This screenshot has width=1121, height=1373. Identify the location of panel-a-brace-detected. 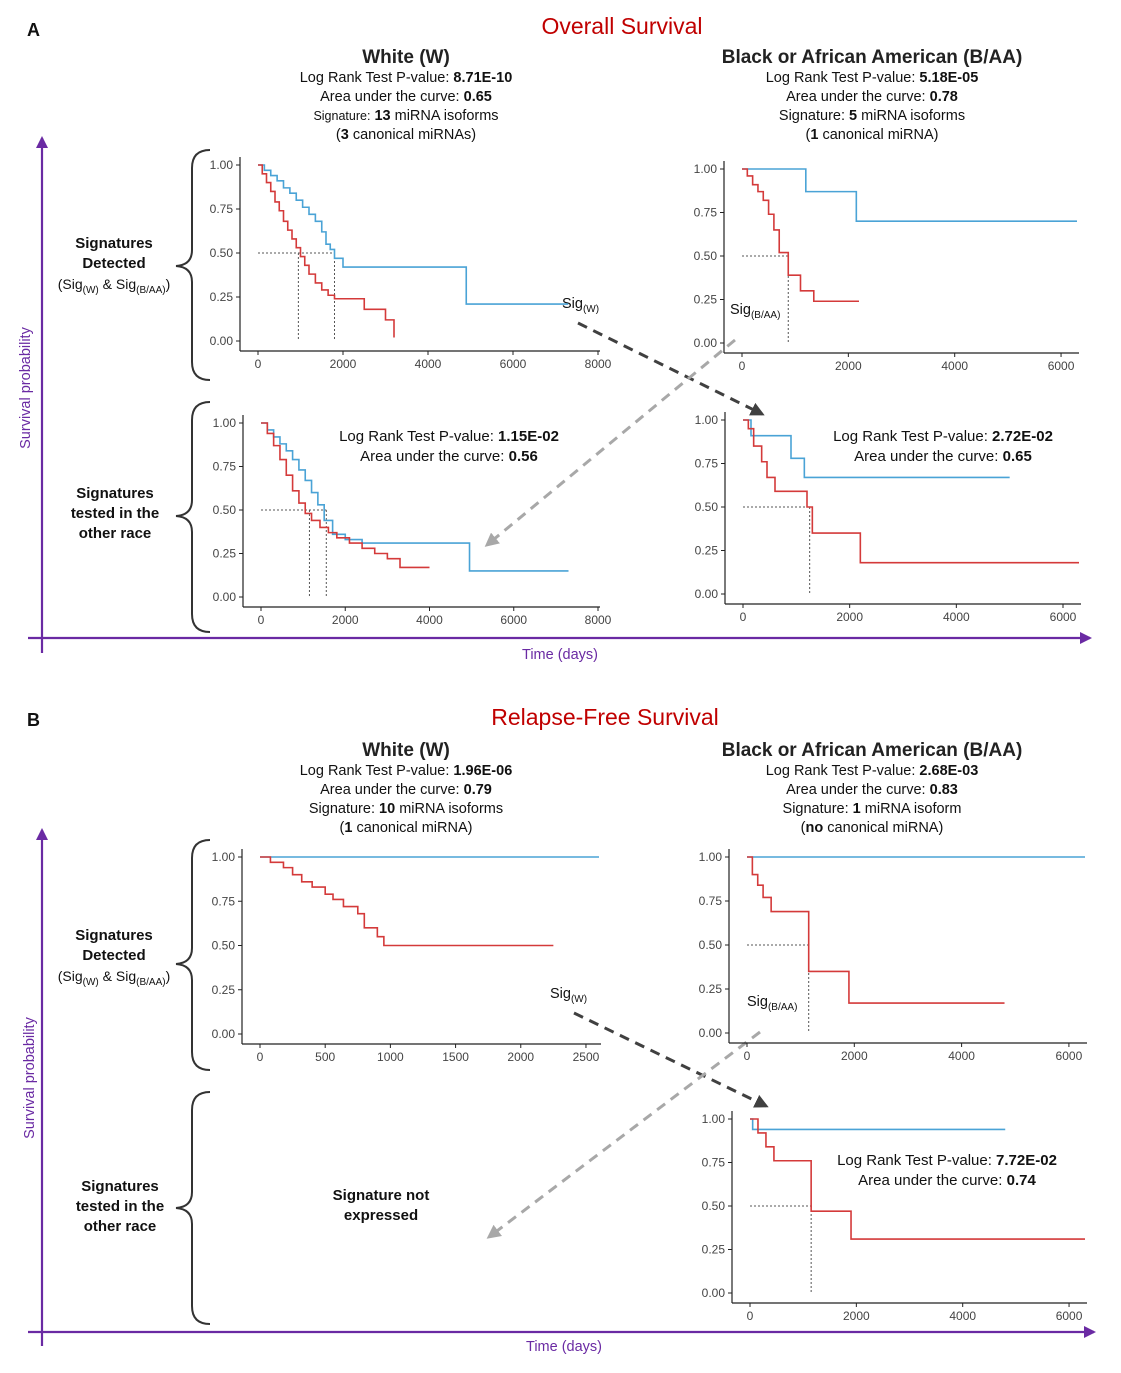
(193, 265).